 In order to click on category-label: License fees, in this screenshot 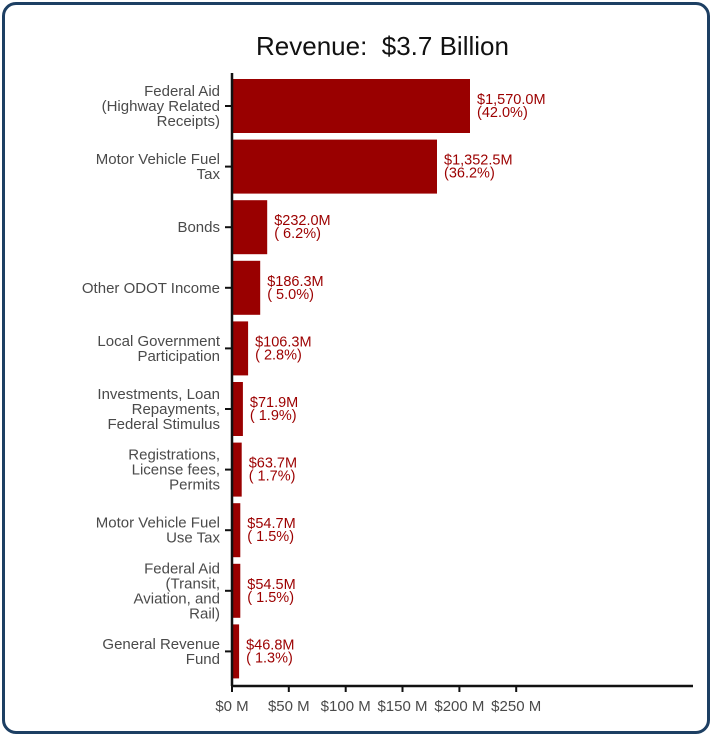, I will do `click(176, 470)`.